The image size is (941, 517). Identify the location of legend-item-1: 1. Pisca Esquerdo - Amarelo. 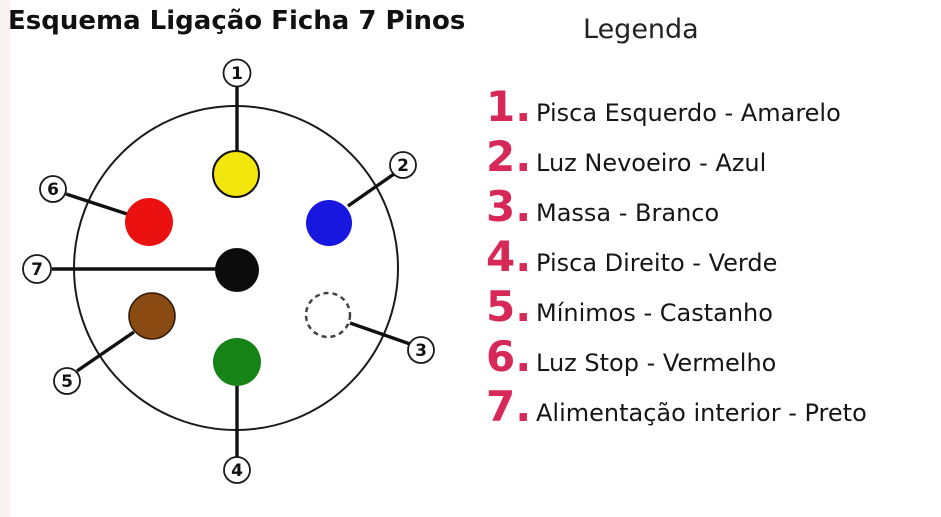
(676, 107).